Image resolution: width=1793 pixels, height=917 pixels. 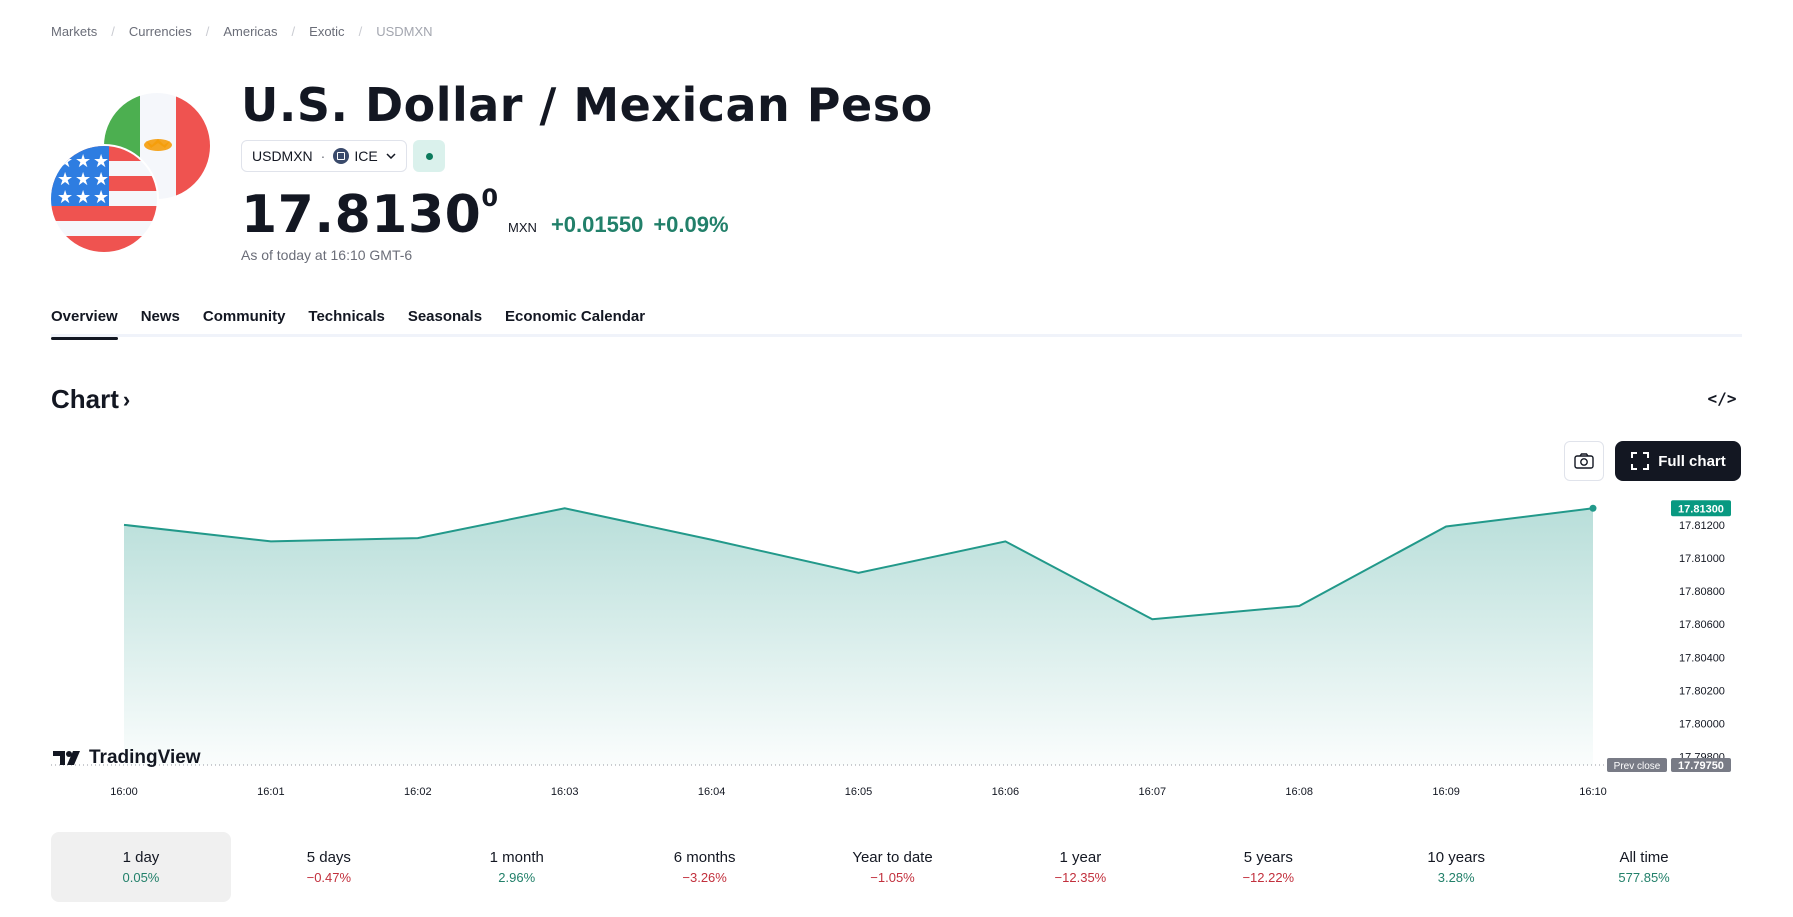 I want to click on tab-technicals: Technicals, so click(x=346, y=316).